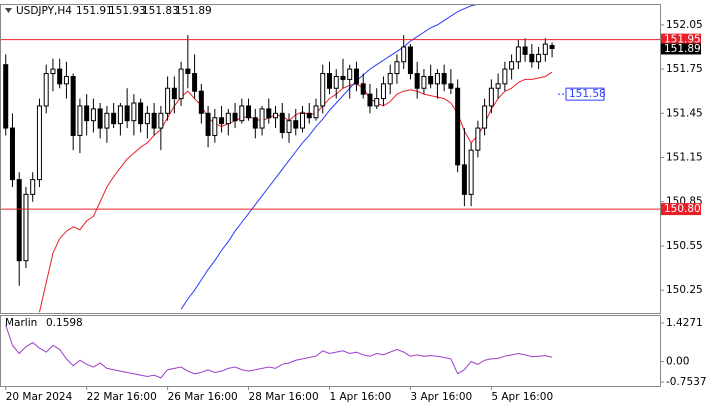 The width and height of the screenshot is (709, 408). I want to click on x-tick-label: 22 Mar 16:00, so click(122, 397).